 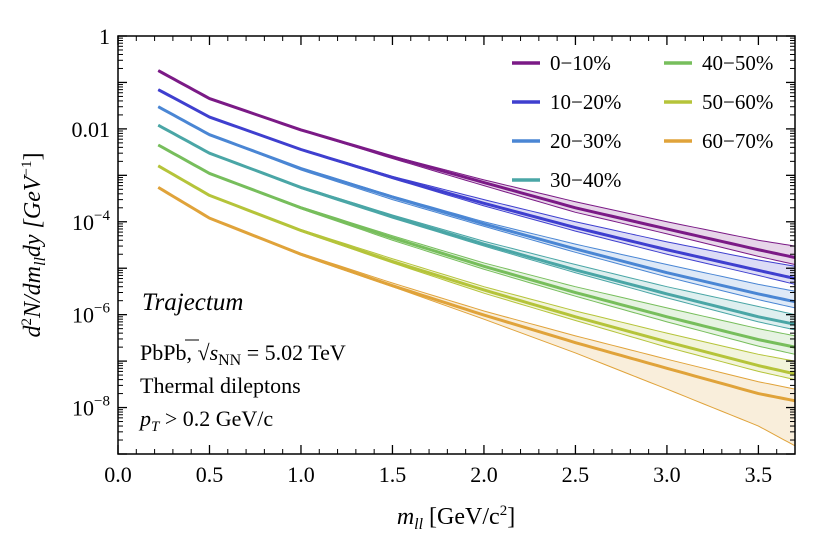 What do you see at coordinates (91, 129) in the screenshot?
I see `y-tick-label: 0.01` at bounding box center [91, 129].